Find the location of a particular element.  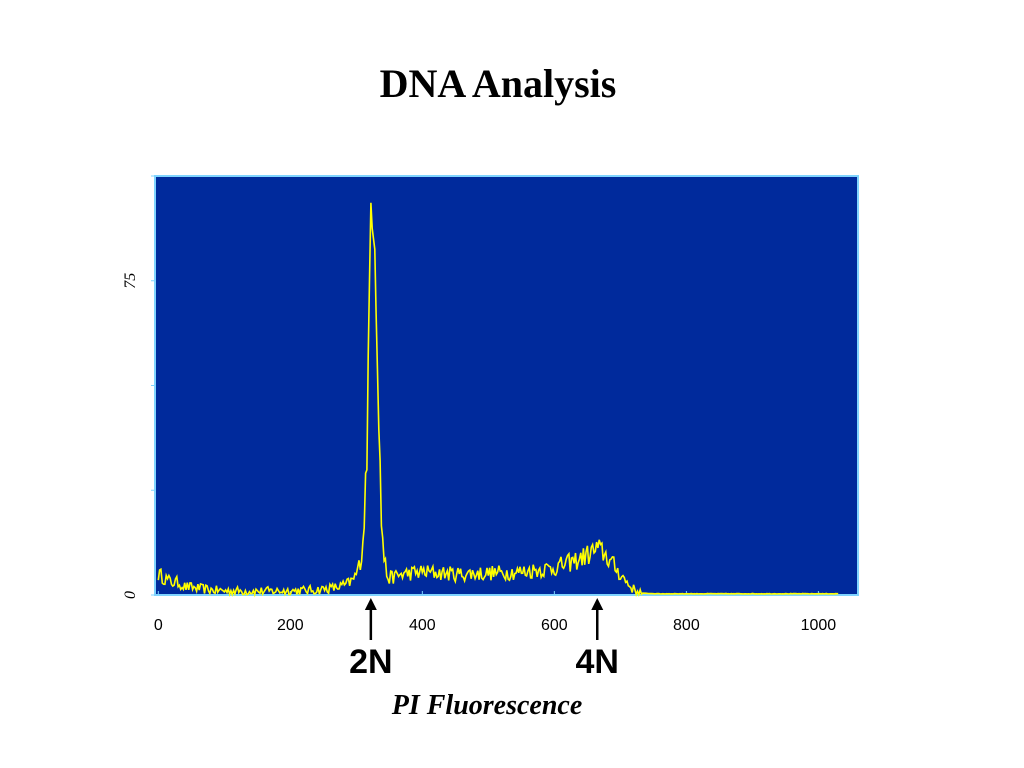

ploidy-markers: 2N 4N is located at coordinates (484, 639).